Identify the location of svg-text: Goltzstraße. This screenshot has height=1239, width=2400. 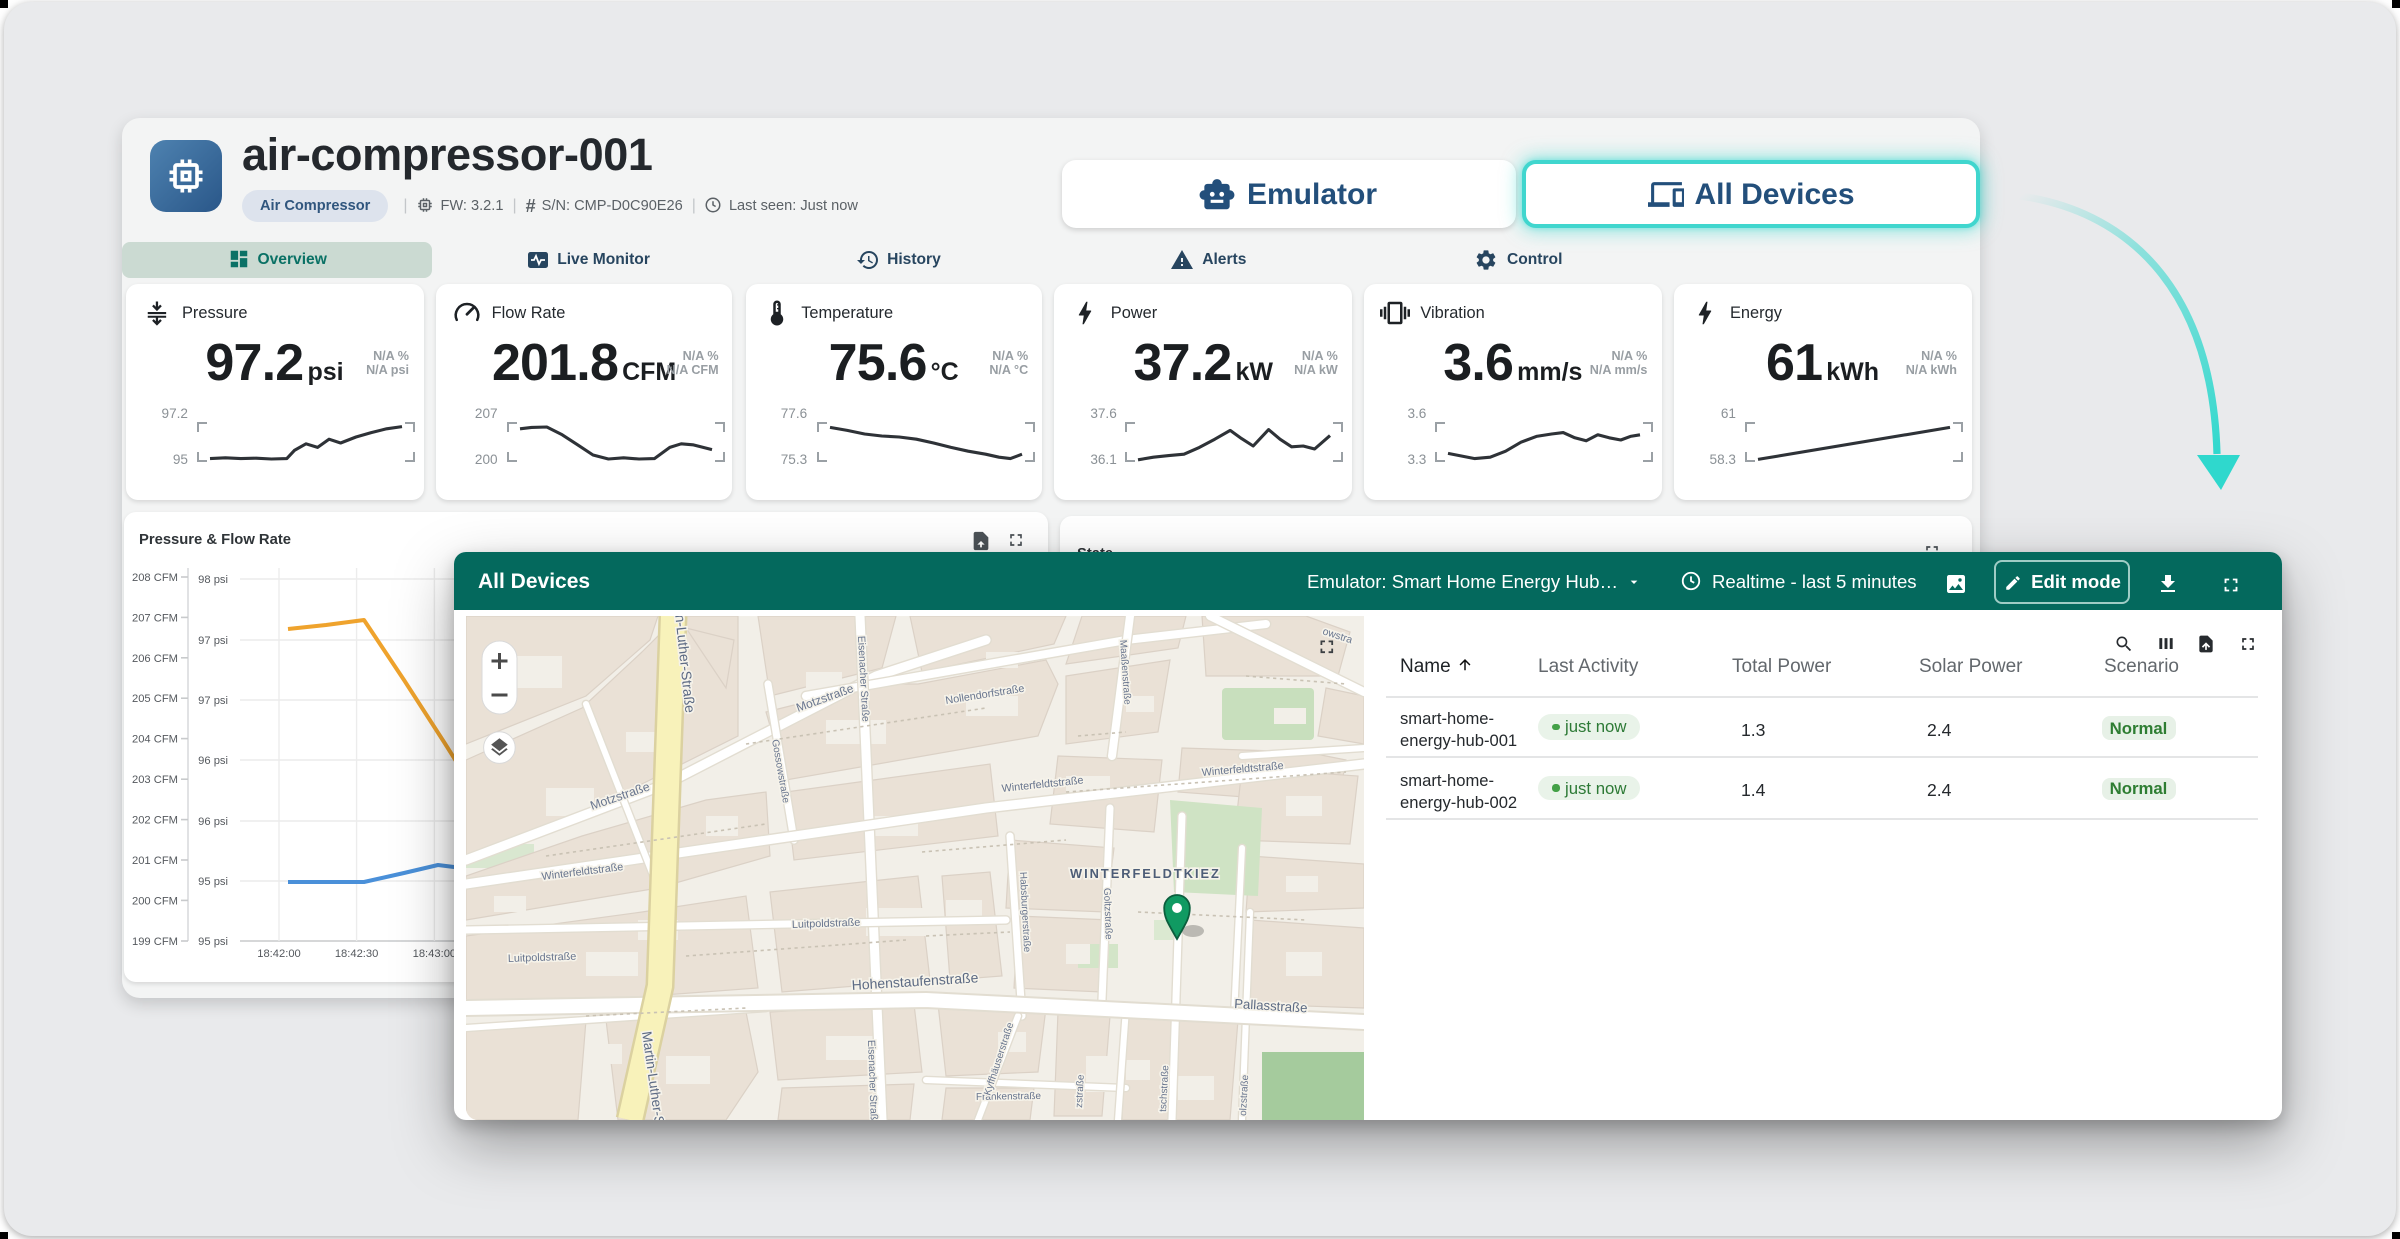
(1106, 914).